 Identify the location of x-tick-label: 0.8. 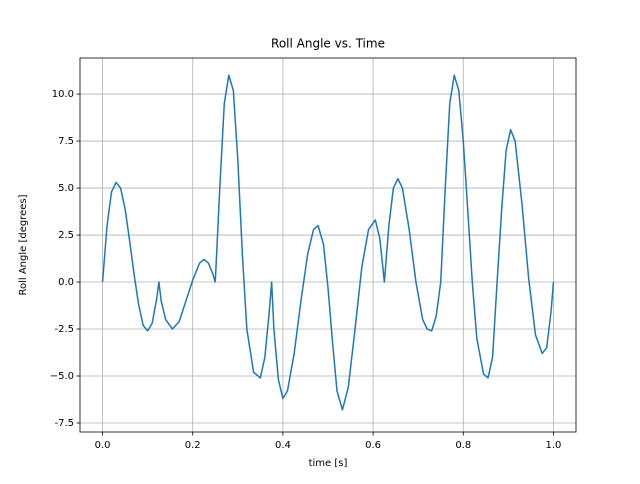
(463, 445).